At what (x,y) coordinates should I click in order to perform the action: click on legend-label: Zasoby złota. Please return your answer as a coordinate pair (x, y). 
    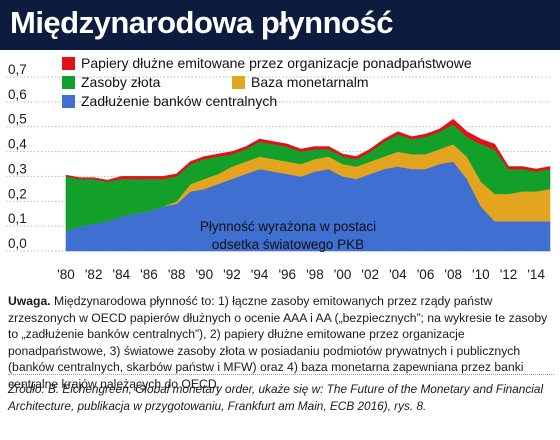
    Looking at the image, I should click on (121, 82).